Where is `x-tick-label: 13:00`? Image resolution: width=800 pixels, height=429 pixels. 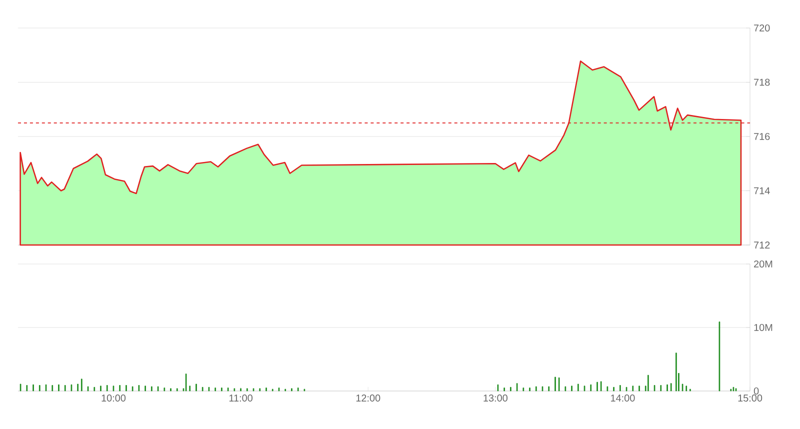 x-tick-label: 13:00 is located at coordinates (496, 398).